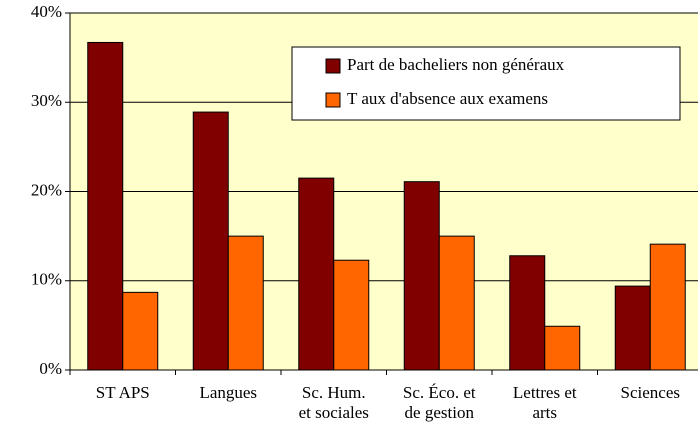  I want to click on y-tick-label: 20%, so click(46, 189).